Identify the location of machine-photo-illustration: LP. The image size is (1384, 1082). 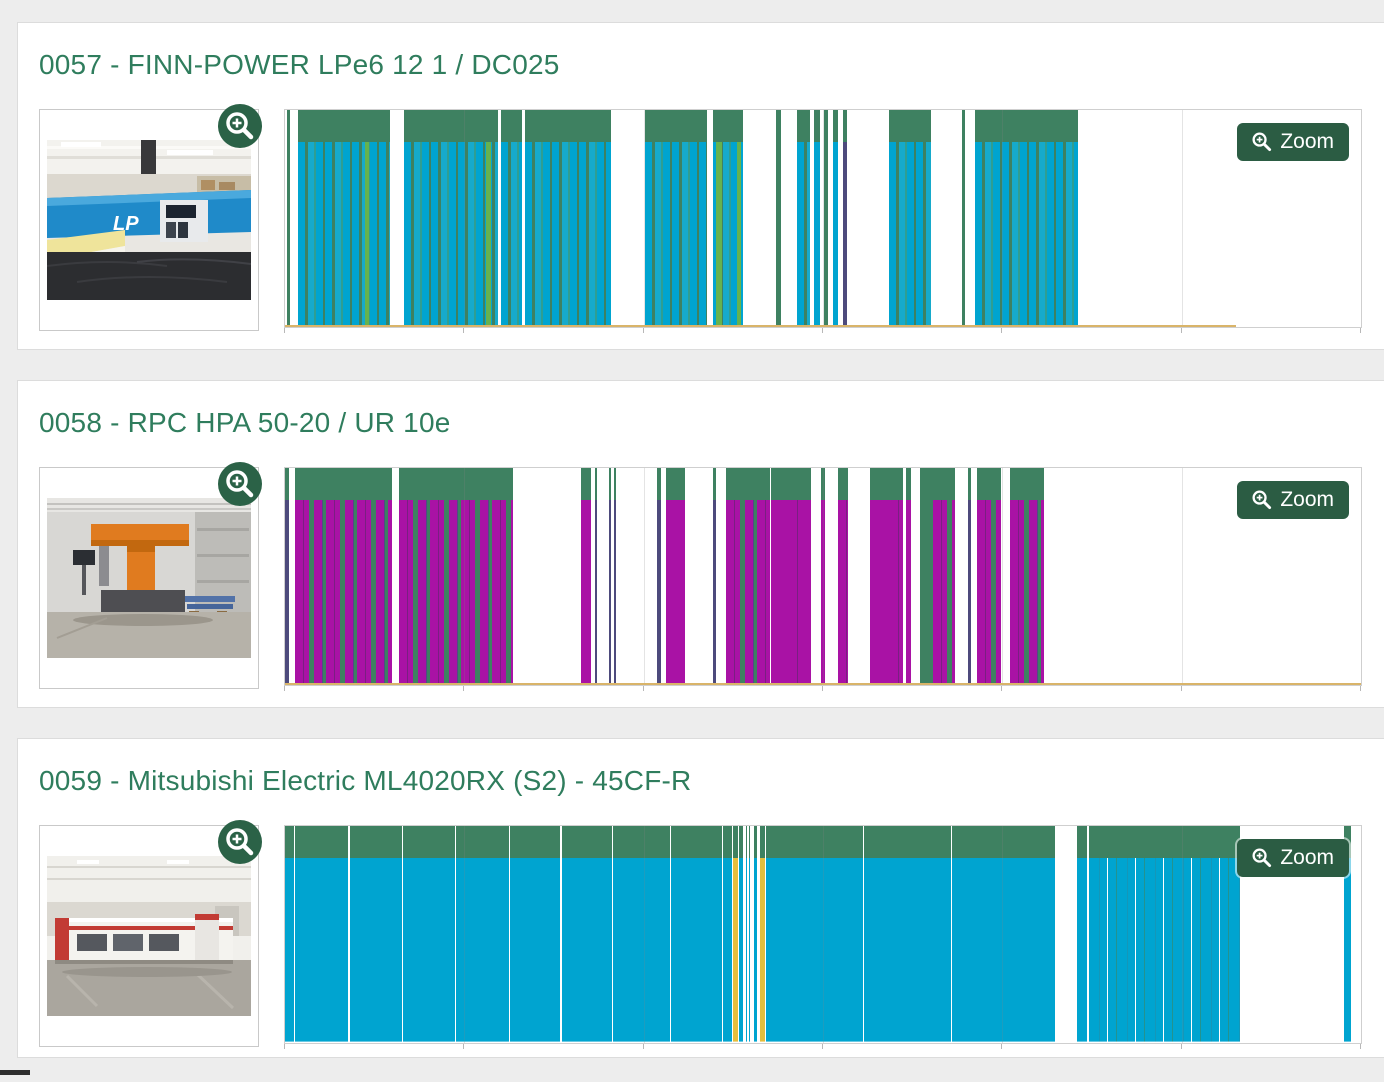
(149, 220).